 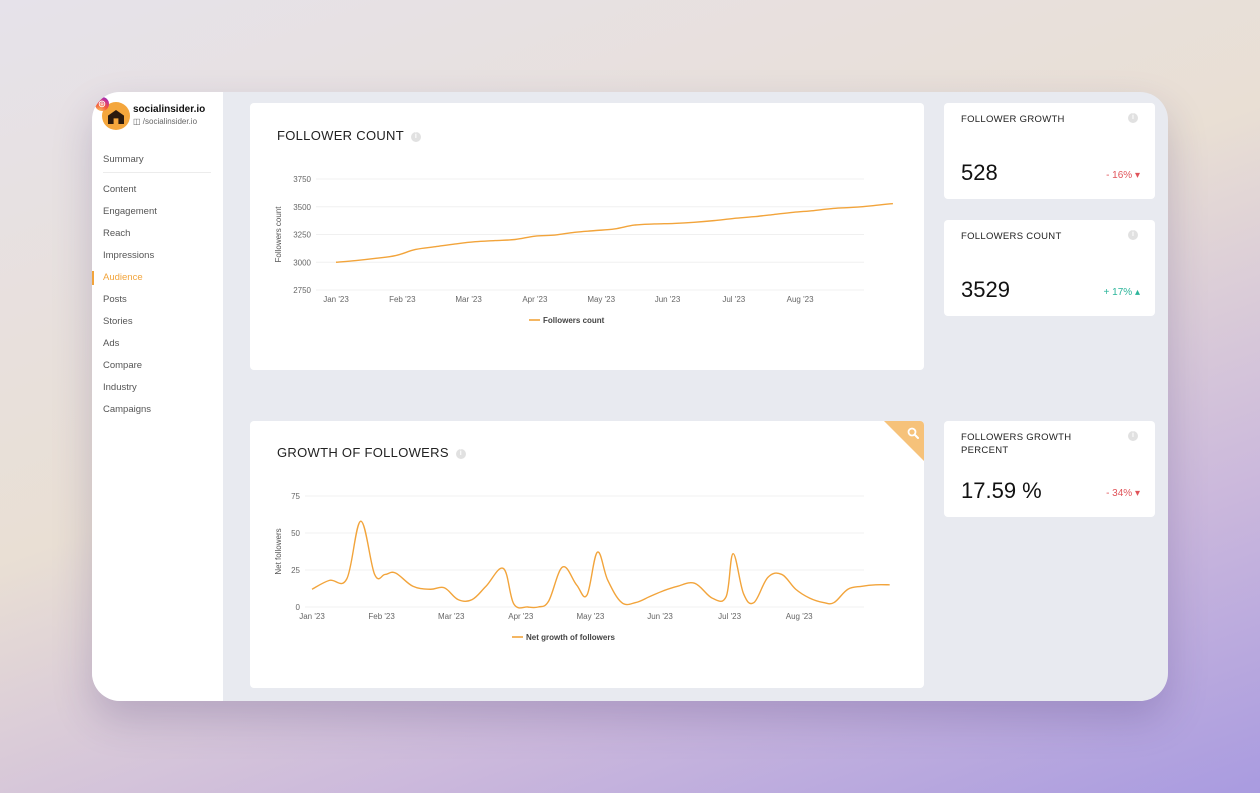 I want to click on y-tick-label: 0, so click(x=298, y=607).